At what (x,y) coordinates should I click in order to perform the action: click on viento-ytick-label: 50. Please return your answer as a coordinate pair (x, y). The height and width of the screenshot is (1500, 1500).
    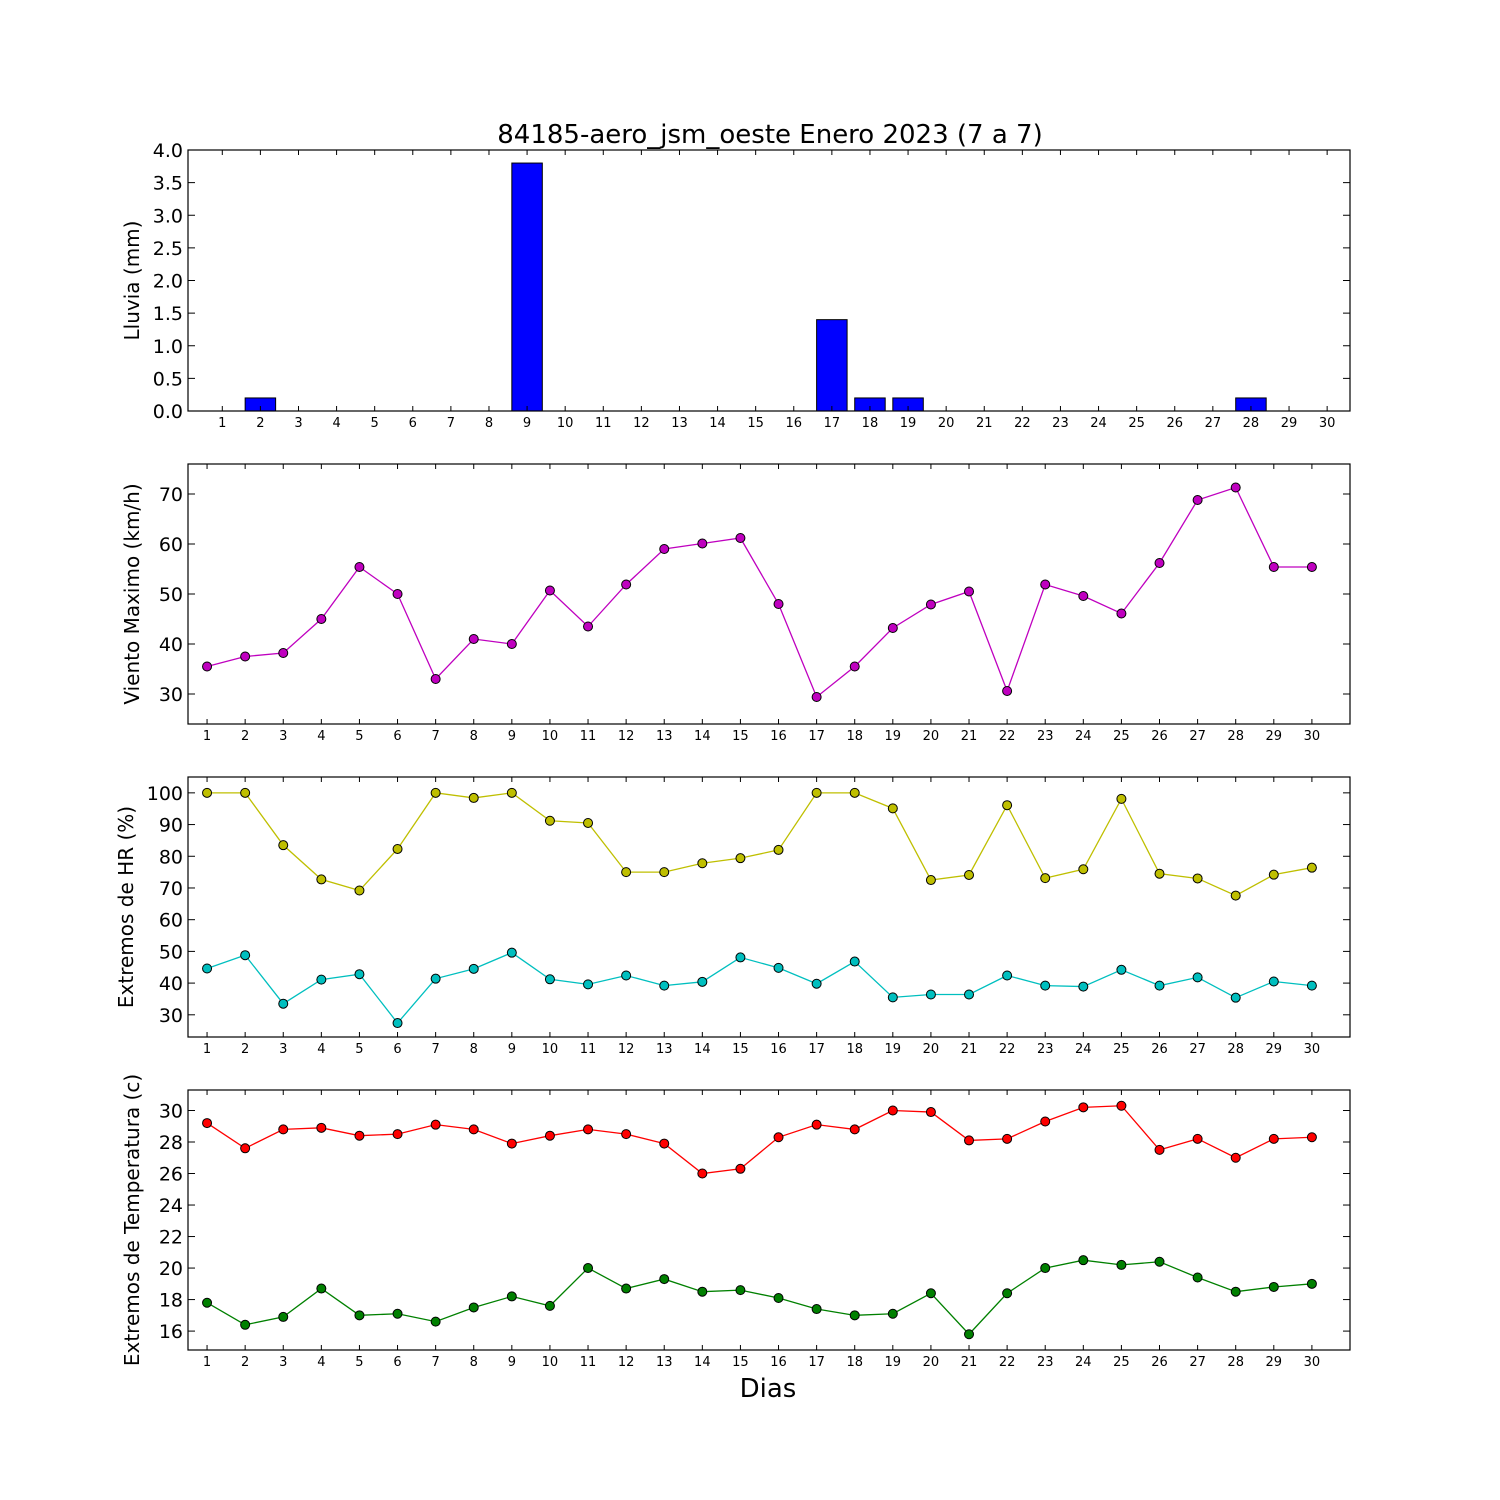
    Looking at the image, I should click on (171, 595).